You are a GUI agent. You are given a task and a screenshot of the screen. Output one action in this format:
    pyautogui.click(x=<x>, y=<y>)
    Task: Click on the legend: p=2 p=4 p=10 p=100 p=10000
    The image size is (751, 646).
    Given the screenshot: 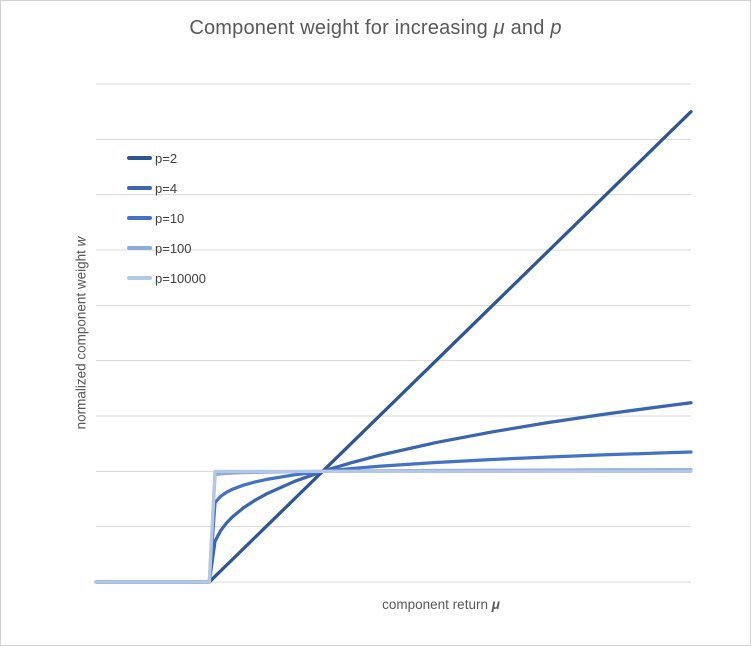 What is the action you would take?
    pyautogui.click(x=166, y=218)
    